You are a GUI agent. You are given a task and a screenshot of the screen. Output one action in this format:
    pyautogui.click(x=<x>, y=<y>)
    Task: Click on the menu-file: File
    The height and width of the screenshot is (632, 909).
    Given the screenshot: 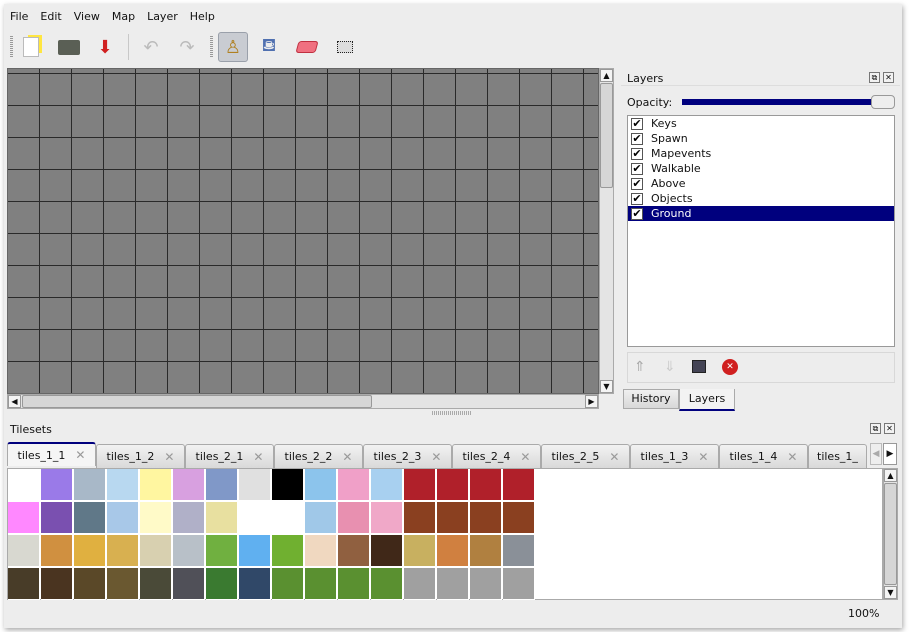 What is the action you would take?
    pyautogui.click(x=19, y=16)
    